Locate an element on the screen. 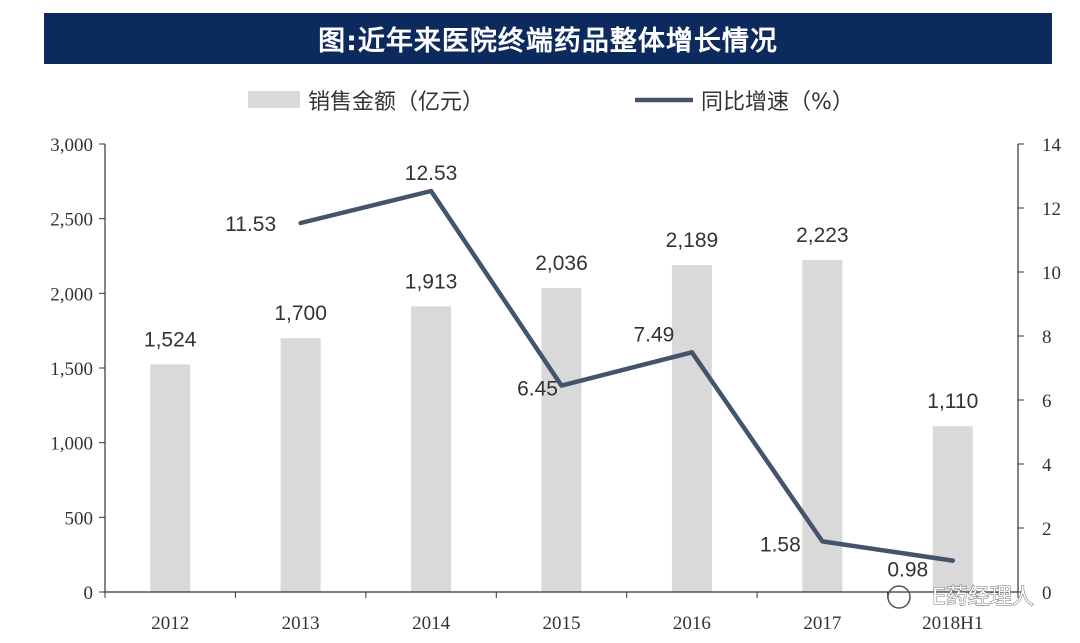  bar-2014 is located at coordinates (431, 449).